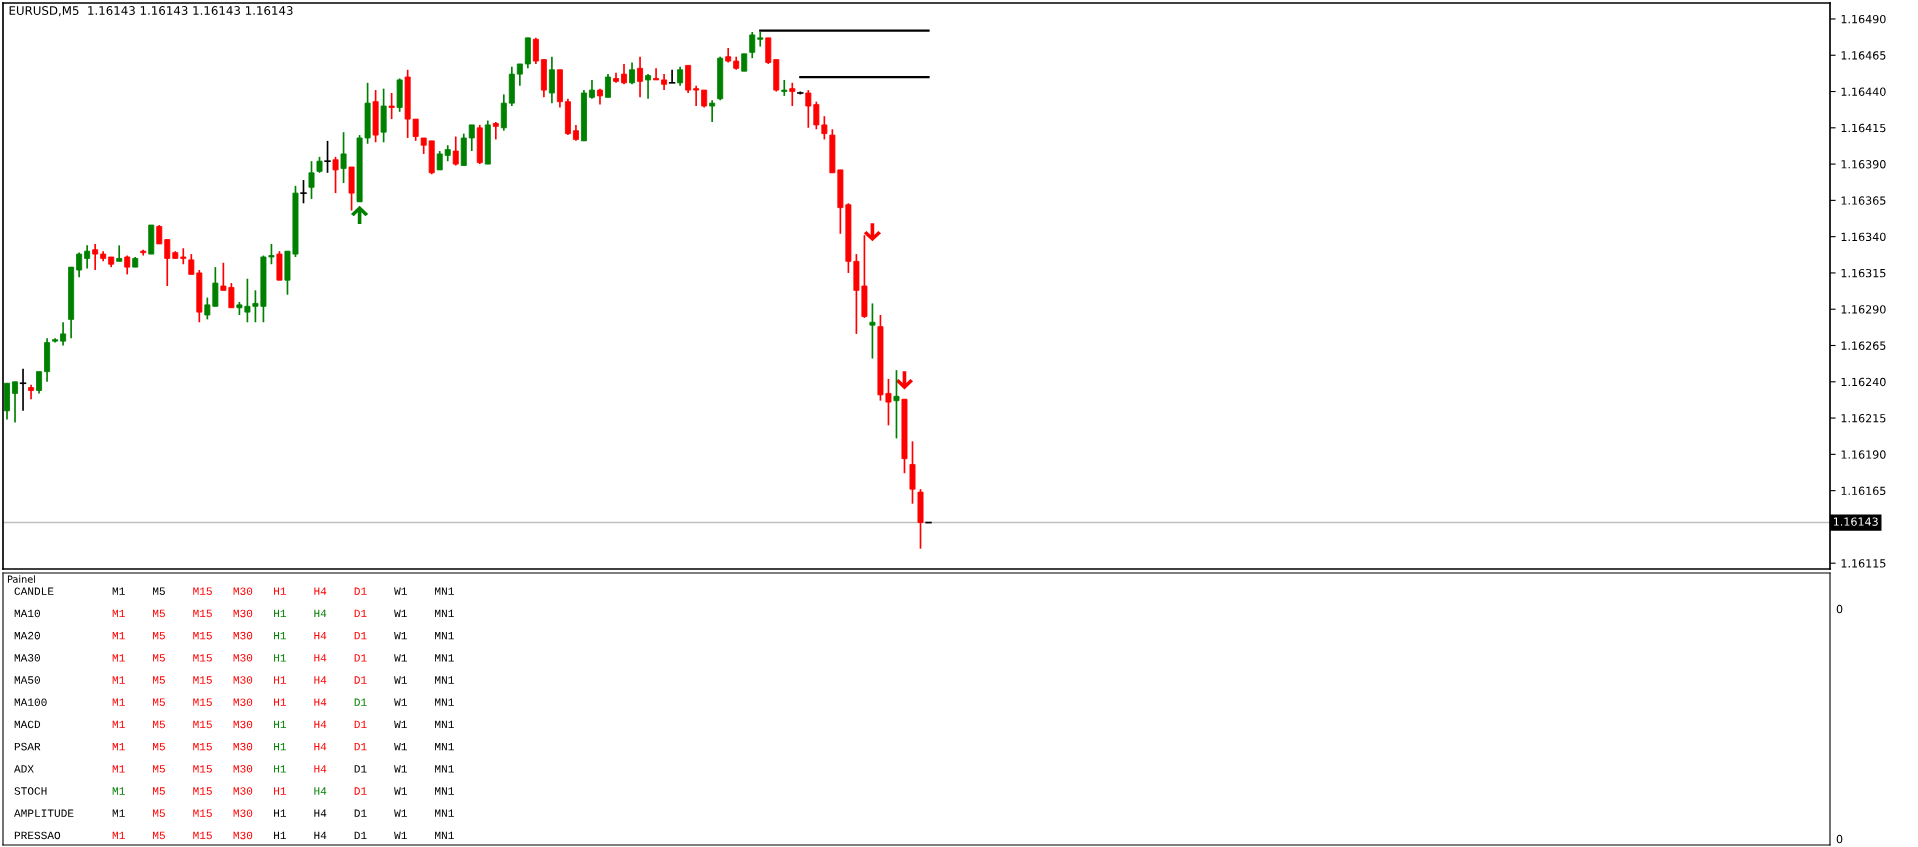 Image resolution: width=1918 pixels, height=847 pixels. What do you see at coordinates (1863, 345) in the screenshot?
I see `y-tick-label: 1.16265` at bounding box center [1863, 345].